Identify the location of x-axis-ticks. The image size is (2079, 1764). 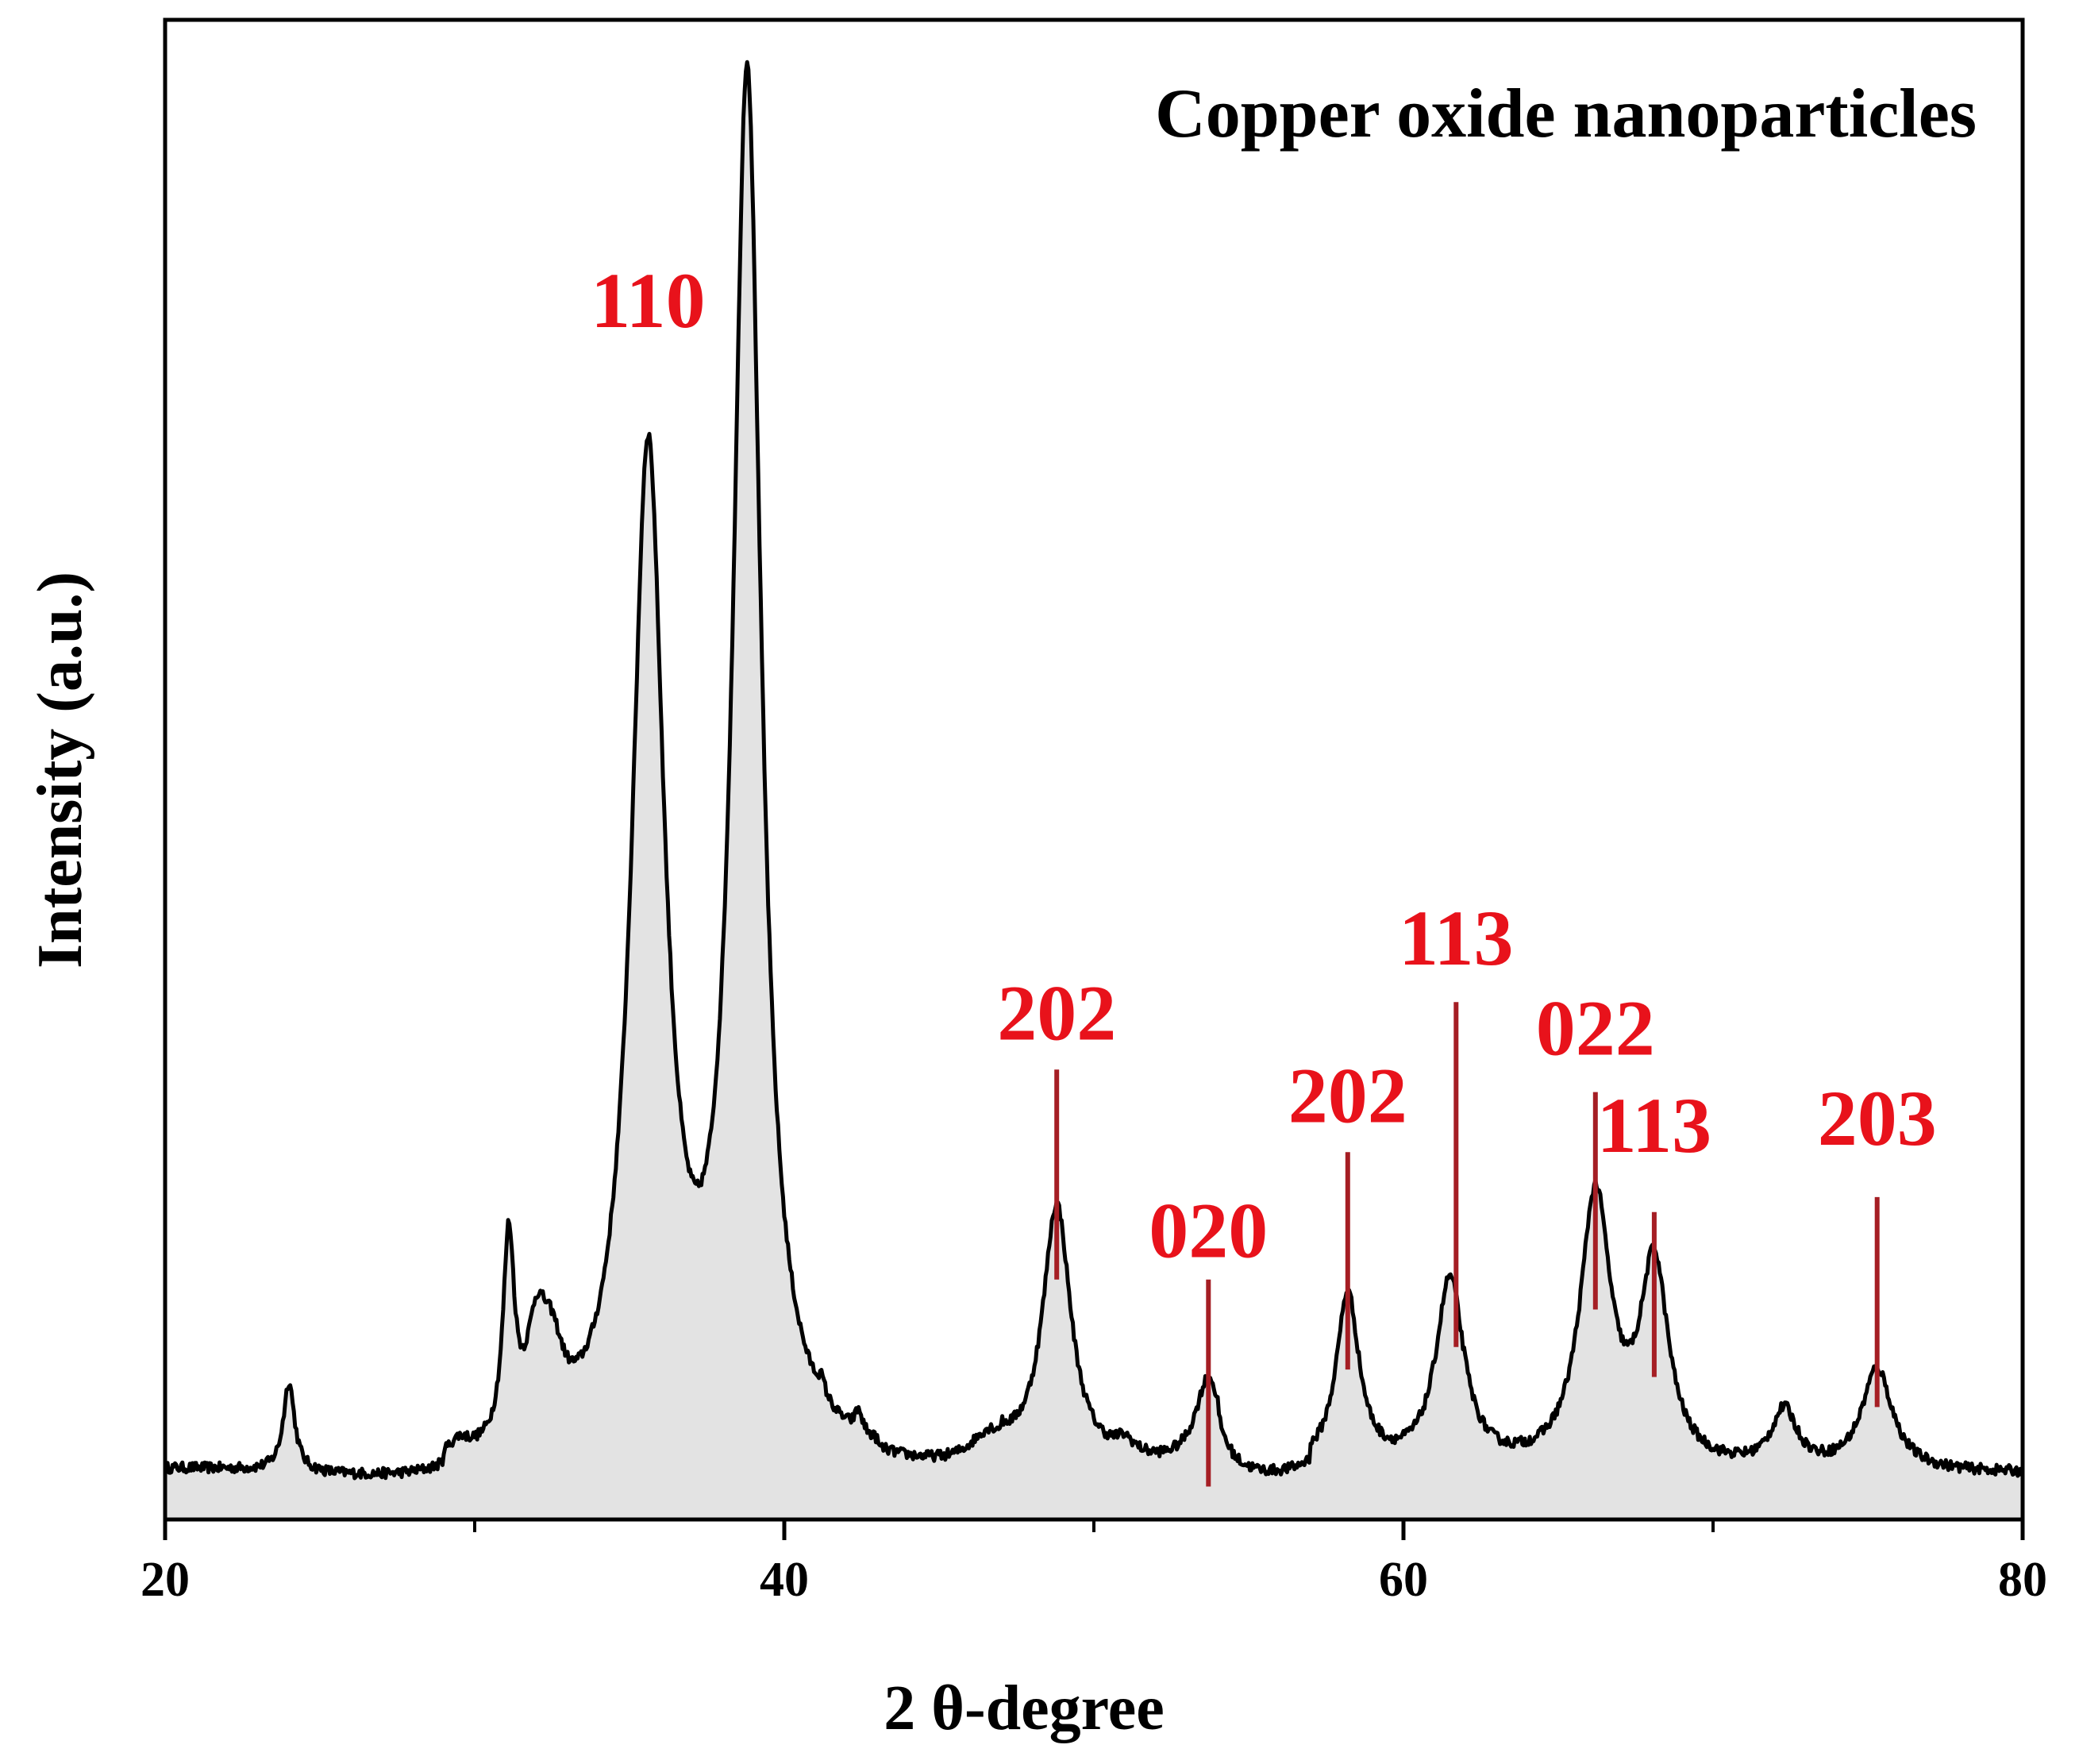
(1094, 1529).